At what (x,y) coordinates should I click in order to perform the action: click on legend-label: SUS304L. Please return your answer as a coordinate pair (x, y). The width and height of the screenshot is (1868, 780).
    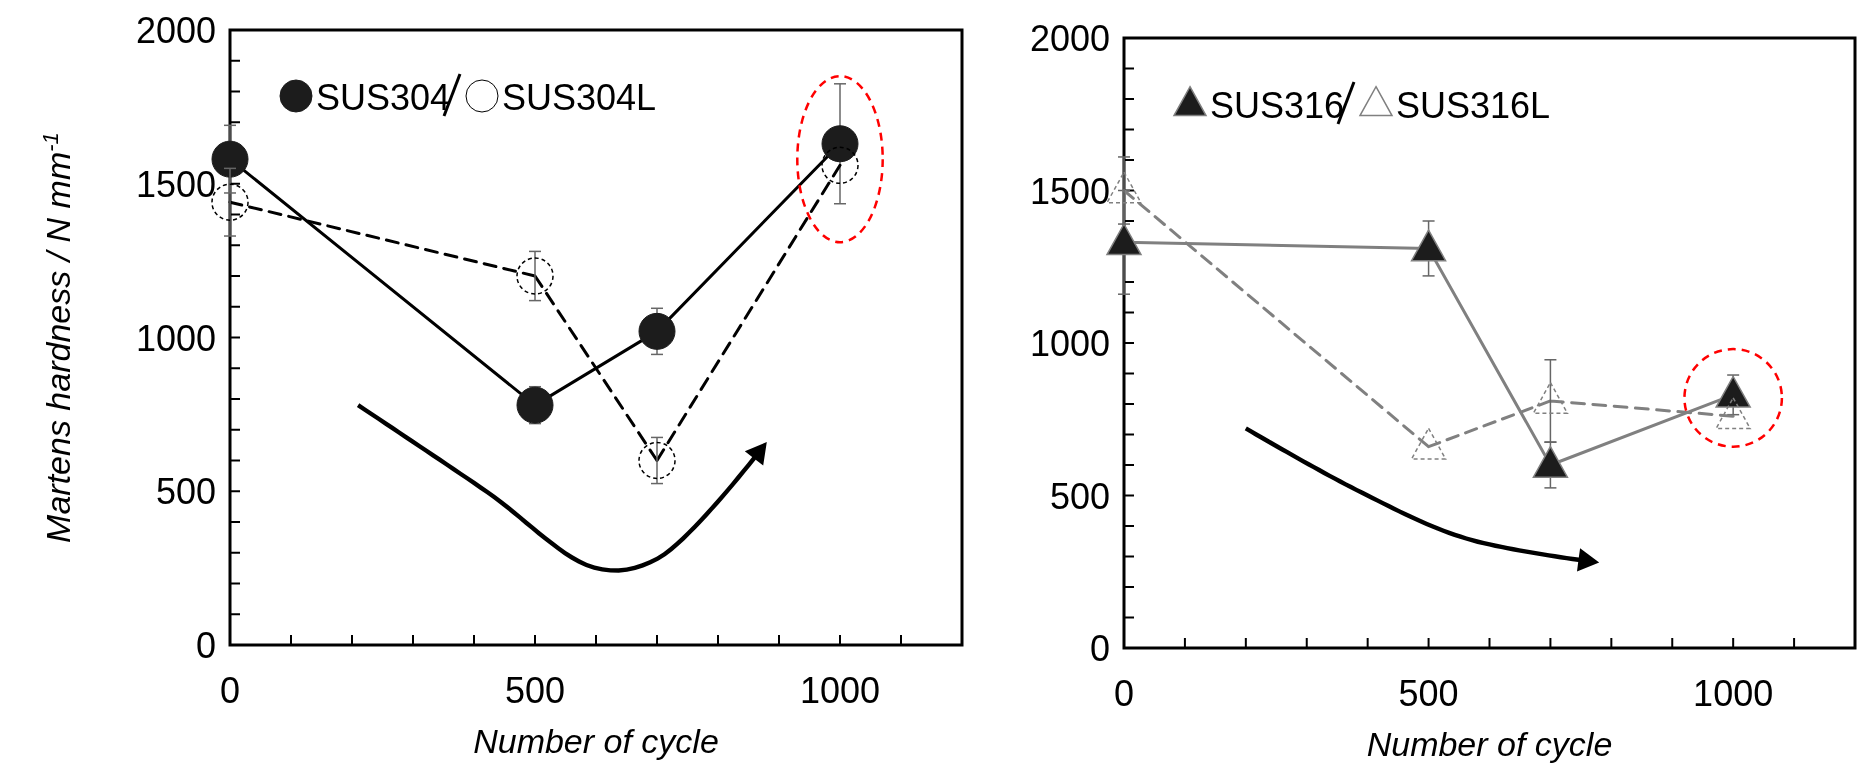
    Looking at the image, I should click on (579, 97).